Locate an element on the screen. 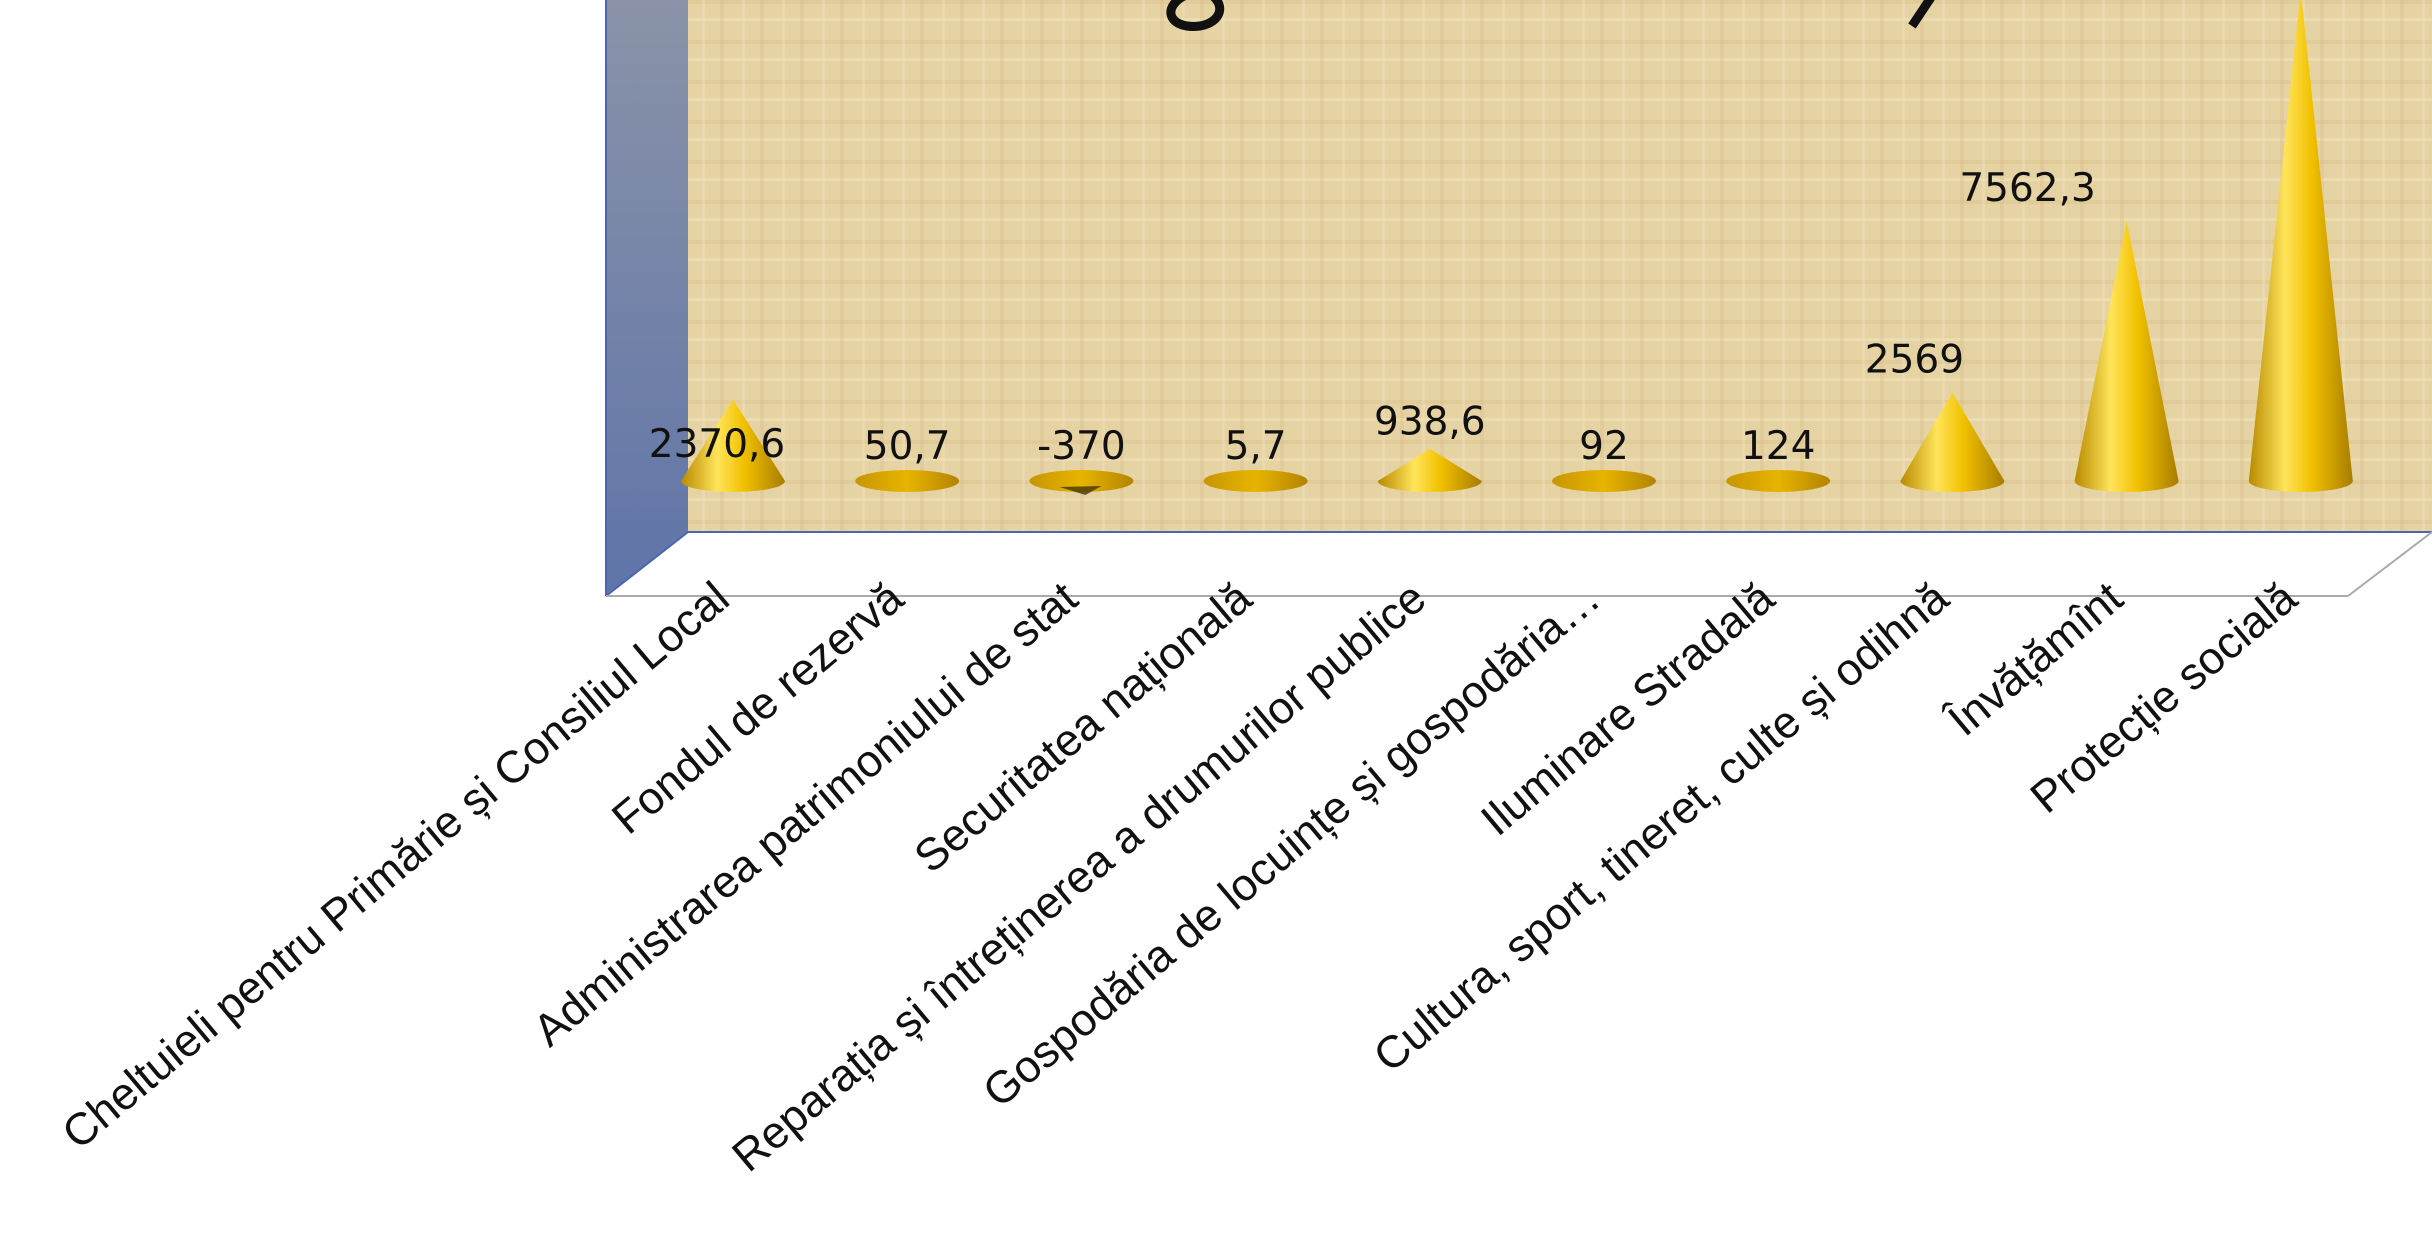  cropped-title-fragment is located at coordinates (1550, 15).